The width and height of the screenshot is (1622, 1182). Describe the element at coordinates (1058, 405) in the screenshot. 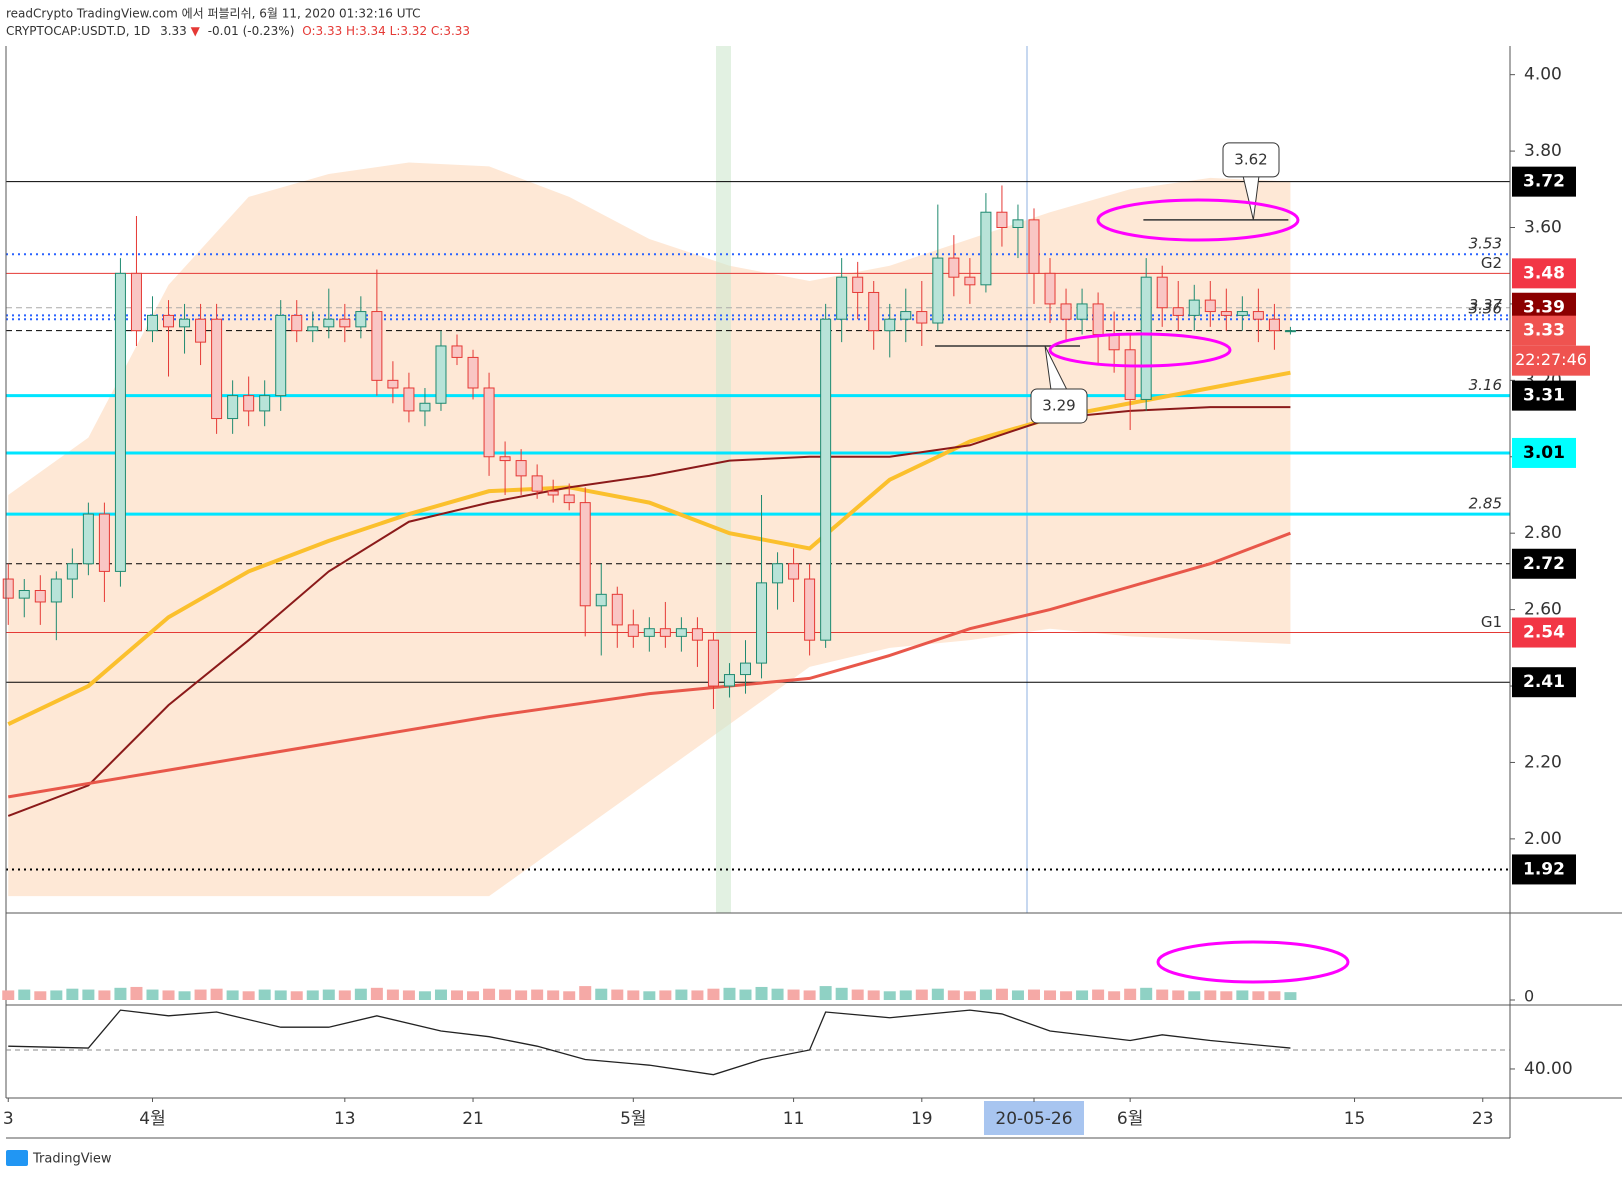

I see `callout-label: 3.29` at that location.